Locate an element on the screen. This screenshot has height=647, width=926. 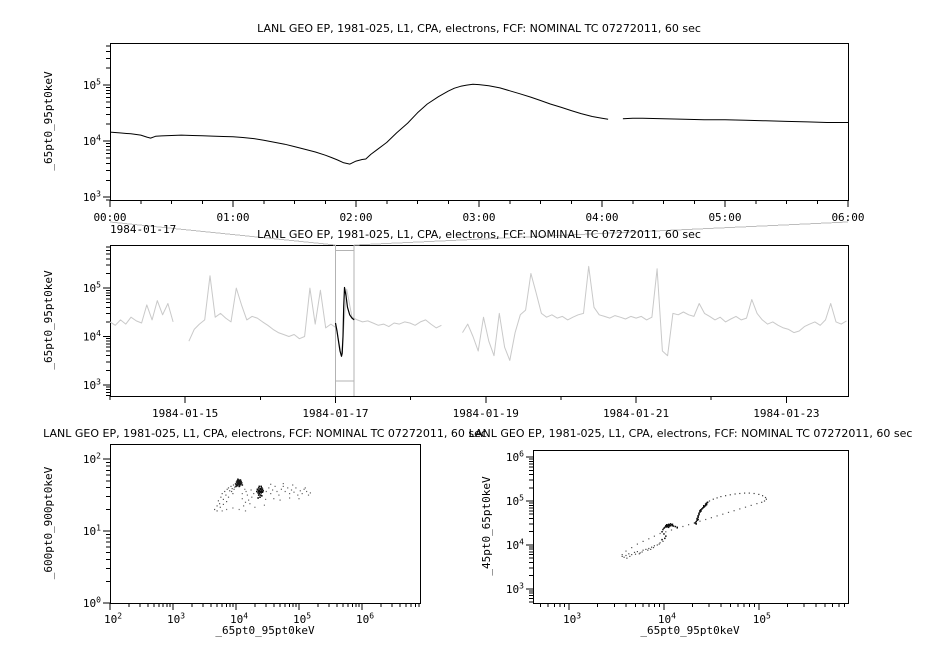
series-arc-rise is located at coordinates (225, 497).